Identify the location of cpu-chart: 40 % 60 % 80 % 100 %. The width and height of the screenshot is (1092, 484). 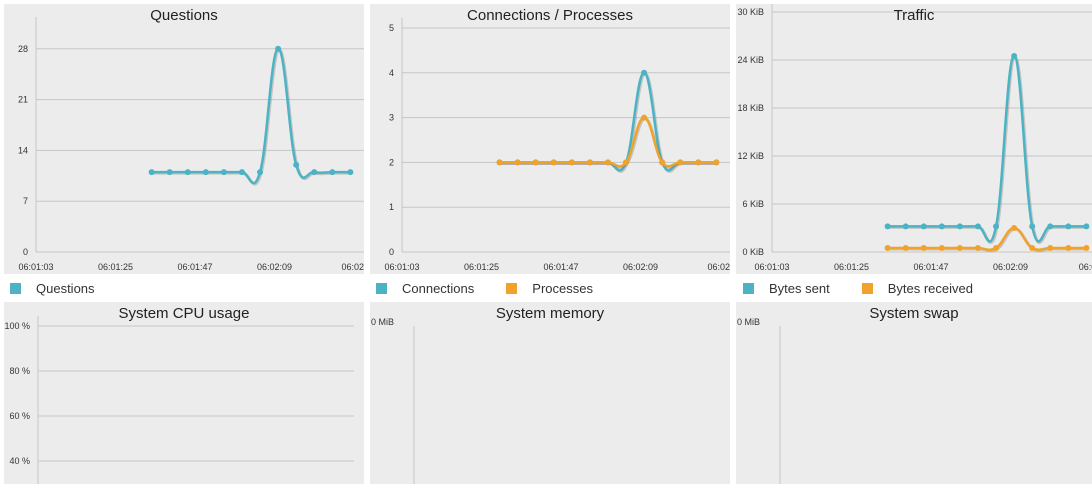
(179, 400).